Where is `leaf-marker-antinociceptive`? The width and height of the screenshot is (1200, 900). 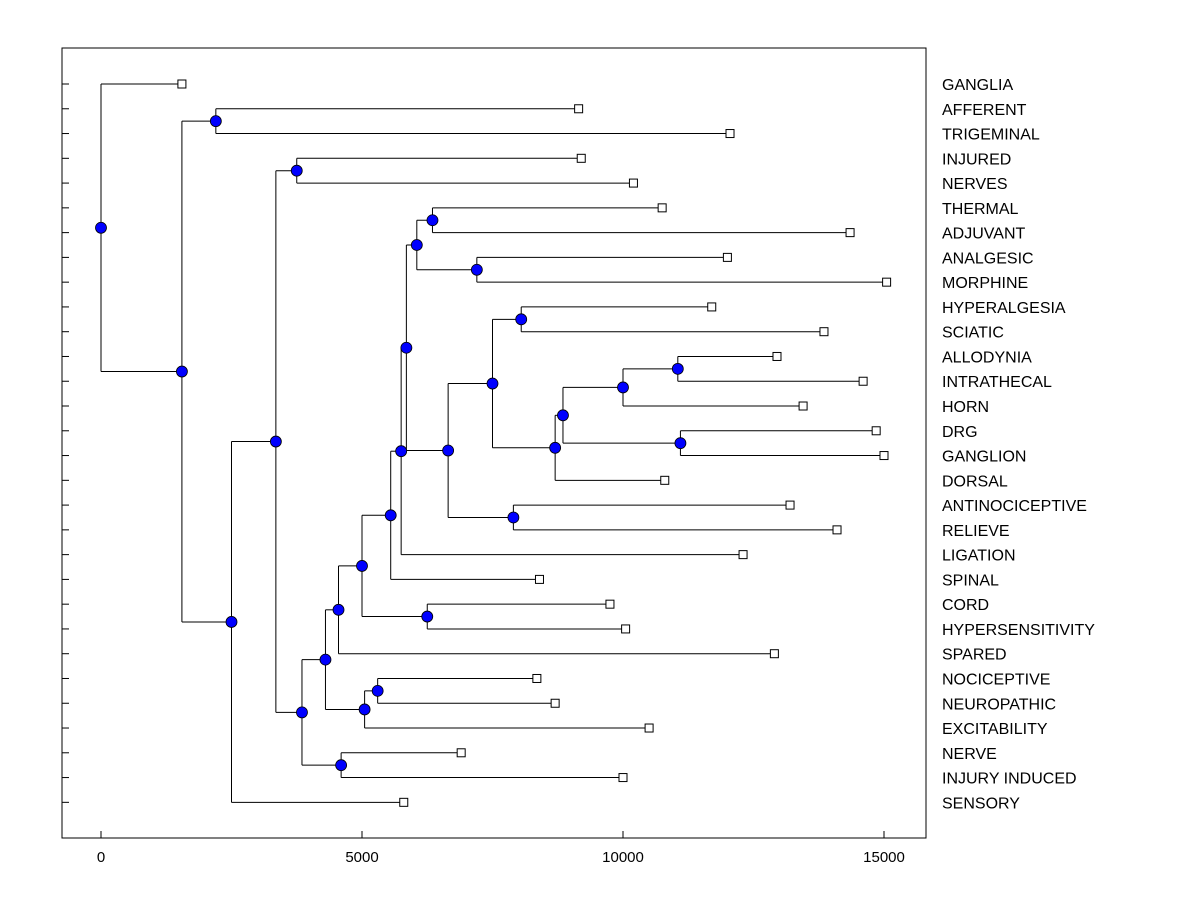 leaf-marker-antinociceptive is located at coordinates (790, 505).